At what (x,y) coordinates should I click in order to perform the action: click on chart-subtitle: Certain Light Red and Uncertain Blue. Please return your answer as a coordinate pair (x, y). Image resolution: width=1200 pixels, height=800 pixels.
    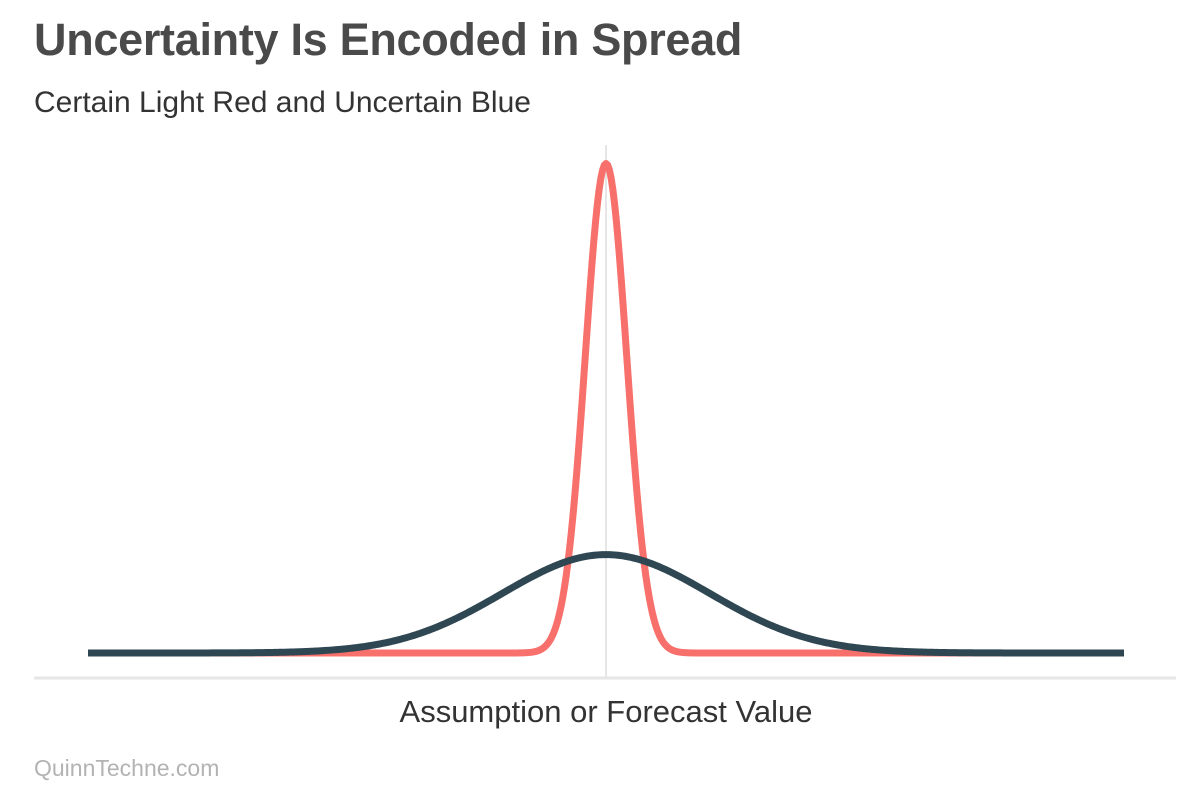
    Looking at the image, I should click on (282, 102).